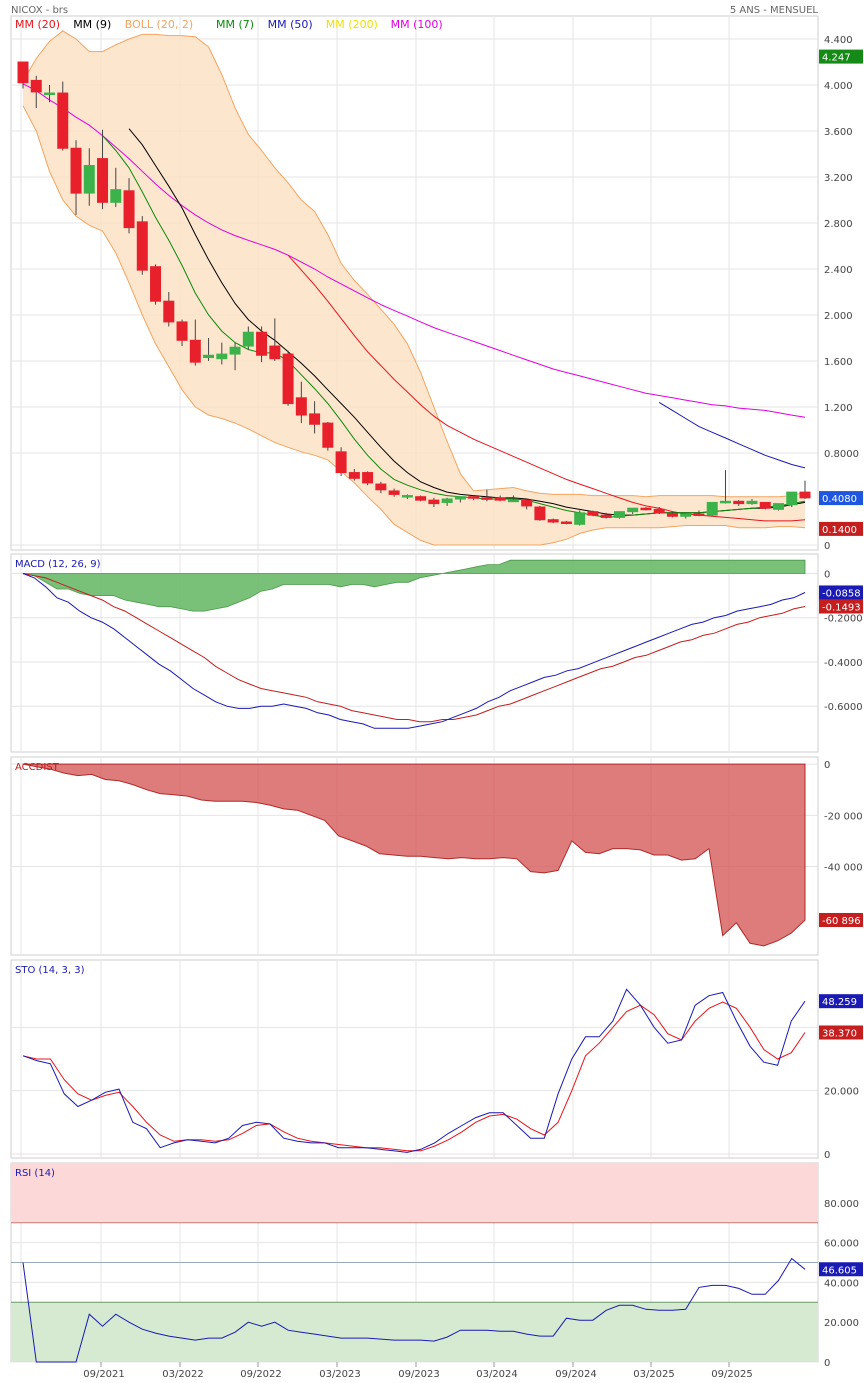  Describe the element at coordinates (414, 648) in the screenshot. I see `macd-signal-line` at that location.